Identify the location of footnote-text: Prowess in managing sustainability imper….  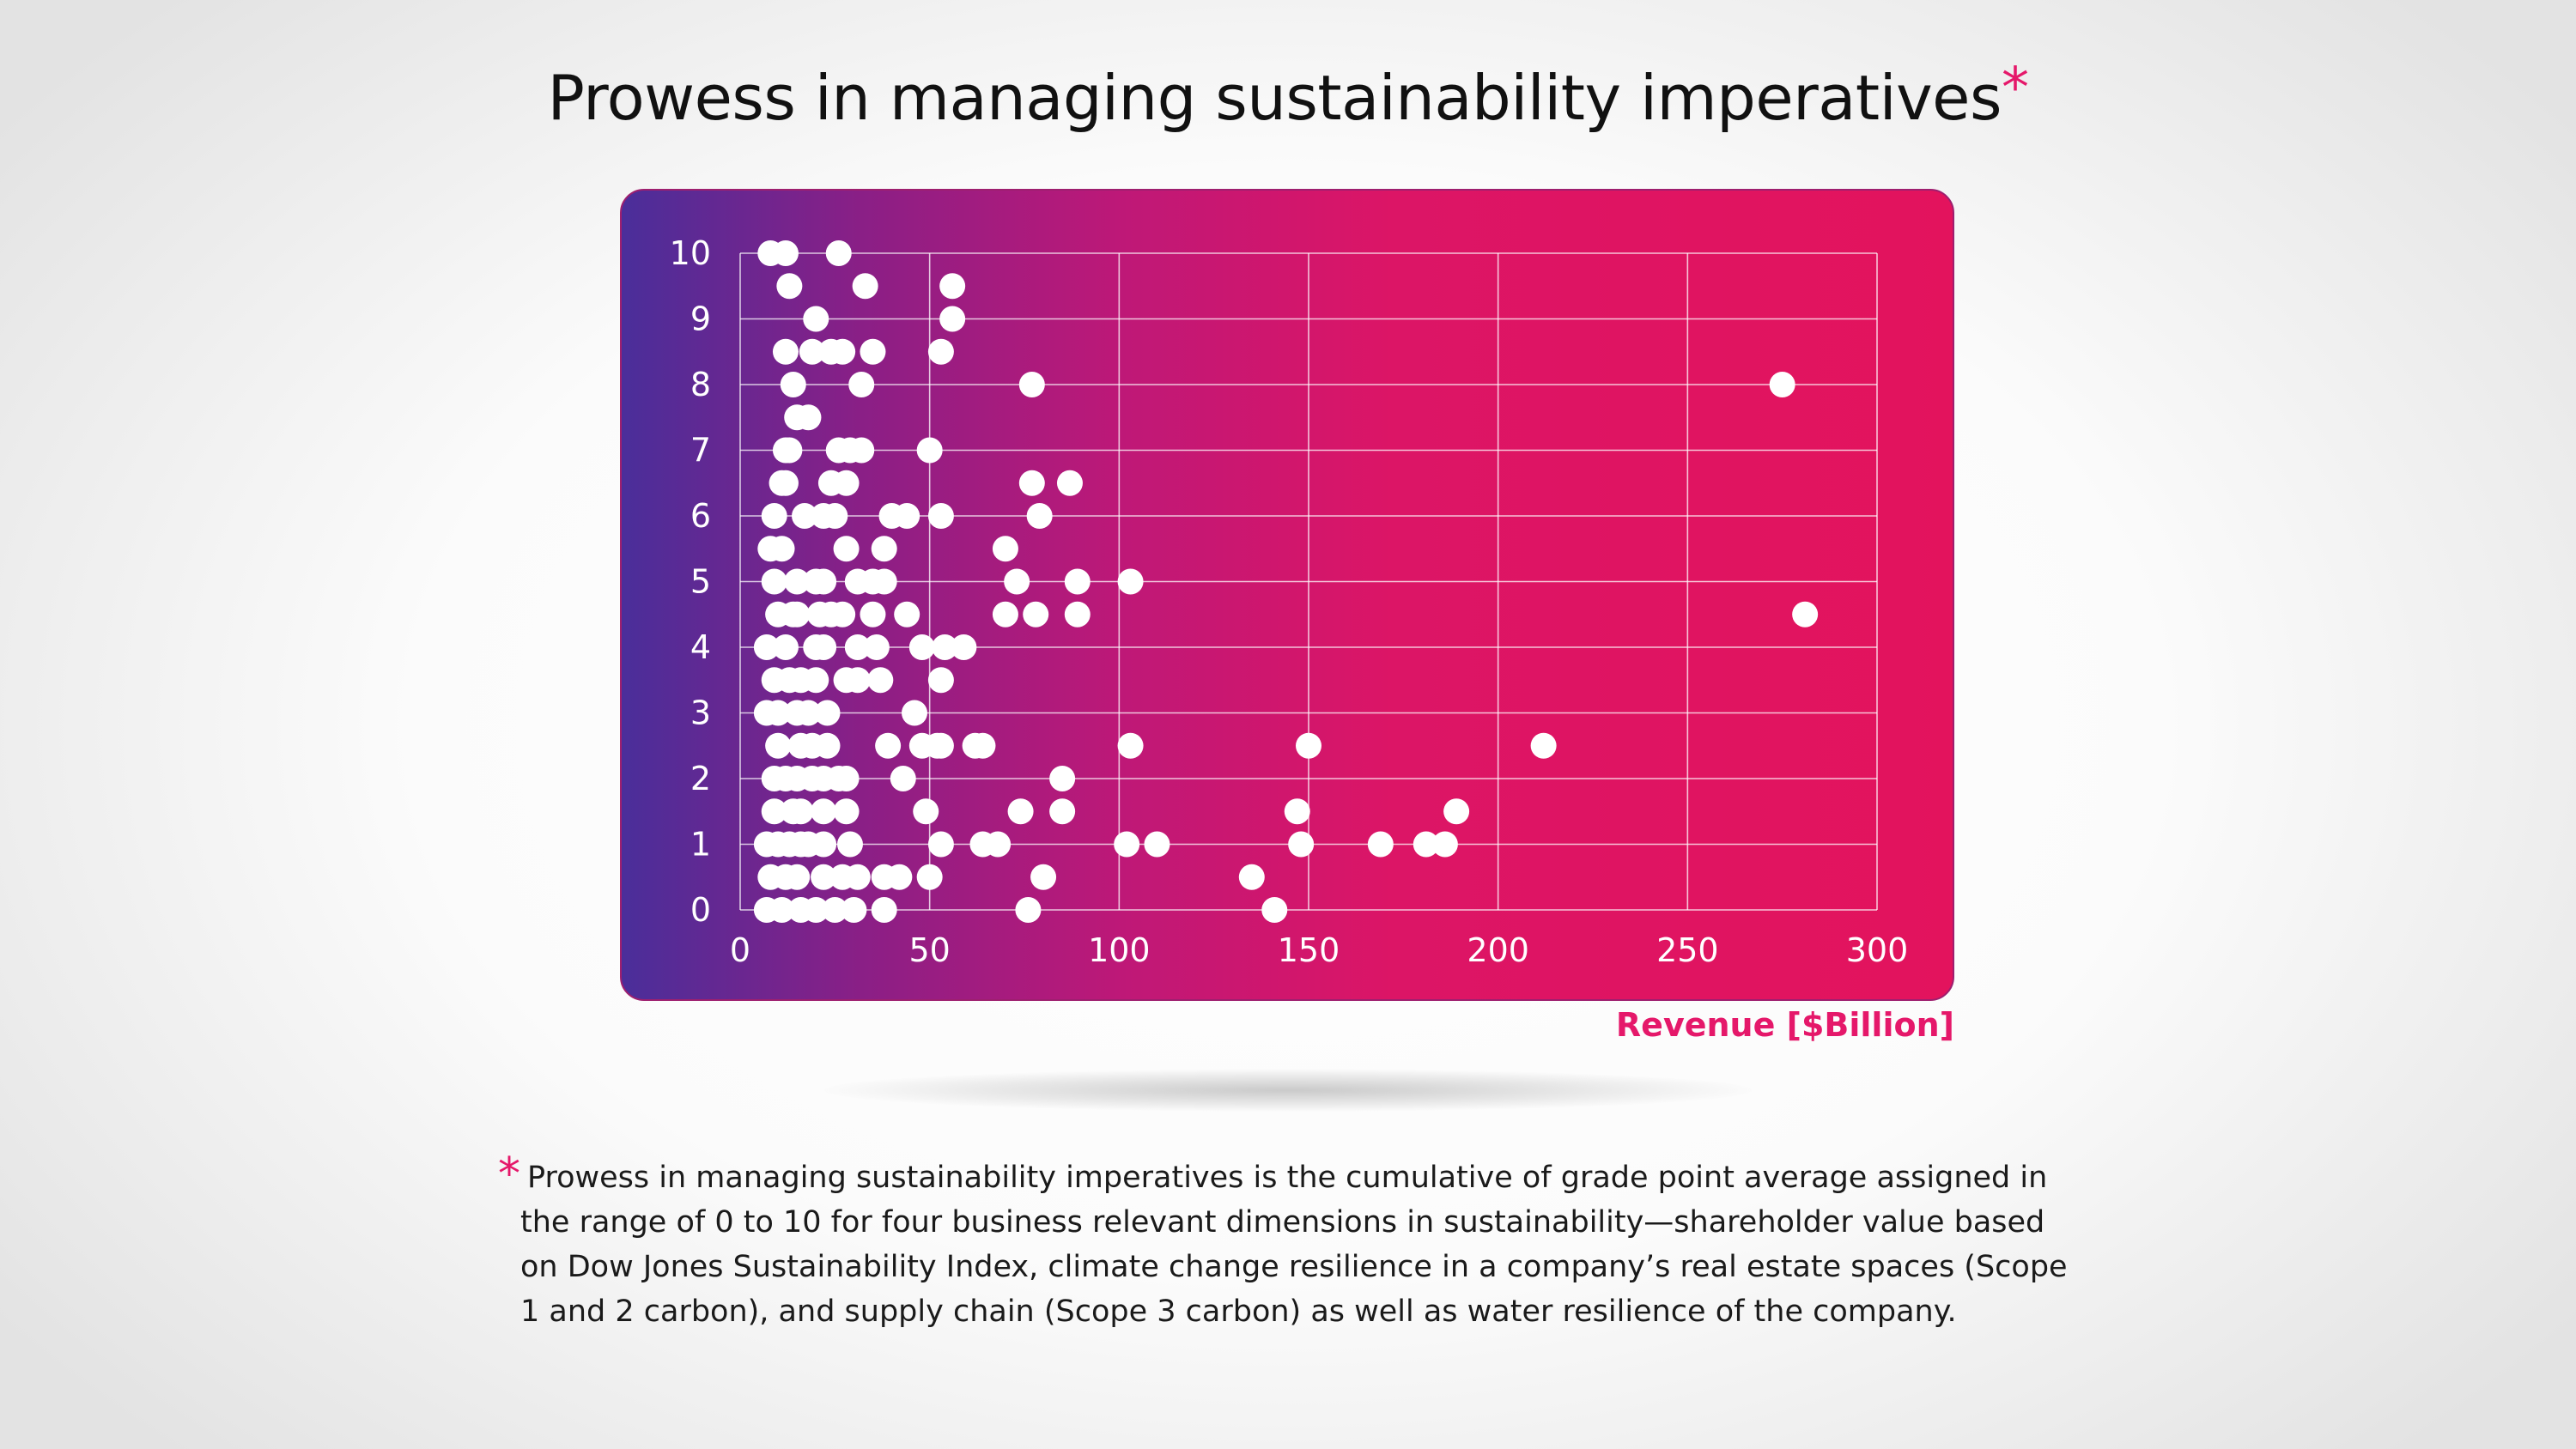
(1294, 1245).